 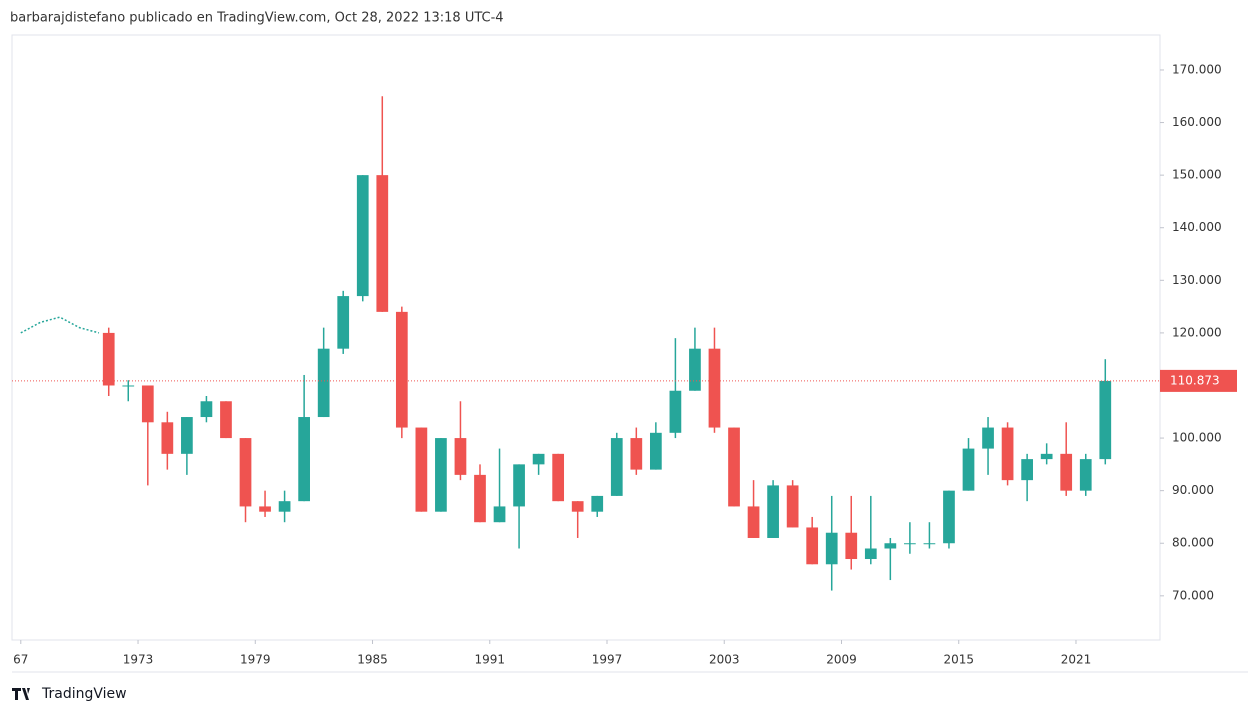 What do you see at coordinates (1197, 175) in the screenshot?
I see `y-tick-label: 150.000` at bounding box center [1197, 175].